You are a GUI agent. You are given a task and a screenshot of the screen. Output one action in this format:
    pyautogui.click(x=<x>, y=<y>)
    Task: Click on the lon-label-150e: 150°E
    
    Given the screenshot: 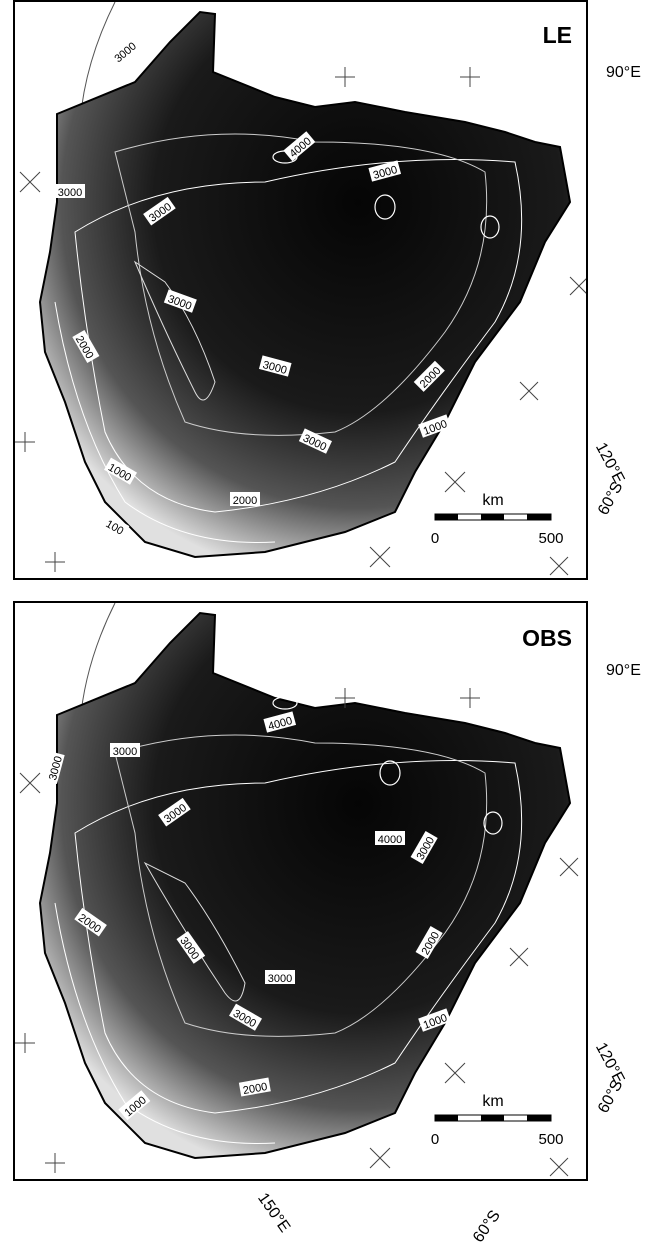 What is the action you would take?
    pyautogui.click(x=273, y=1213)
    